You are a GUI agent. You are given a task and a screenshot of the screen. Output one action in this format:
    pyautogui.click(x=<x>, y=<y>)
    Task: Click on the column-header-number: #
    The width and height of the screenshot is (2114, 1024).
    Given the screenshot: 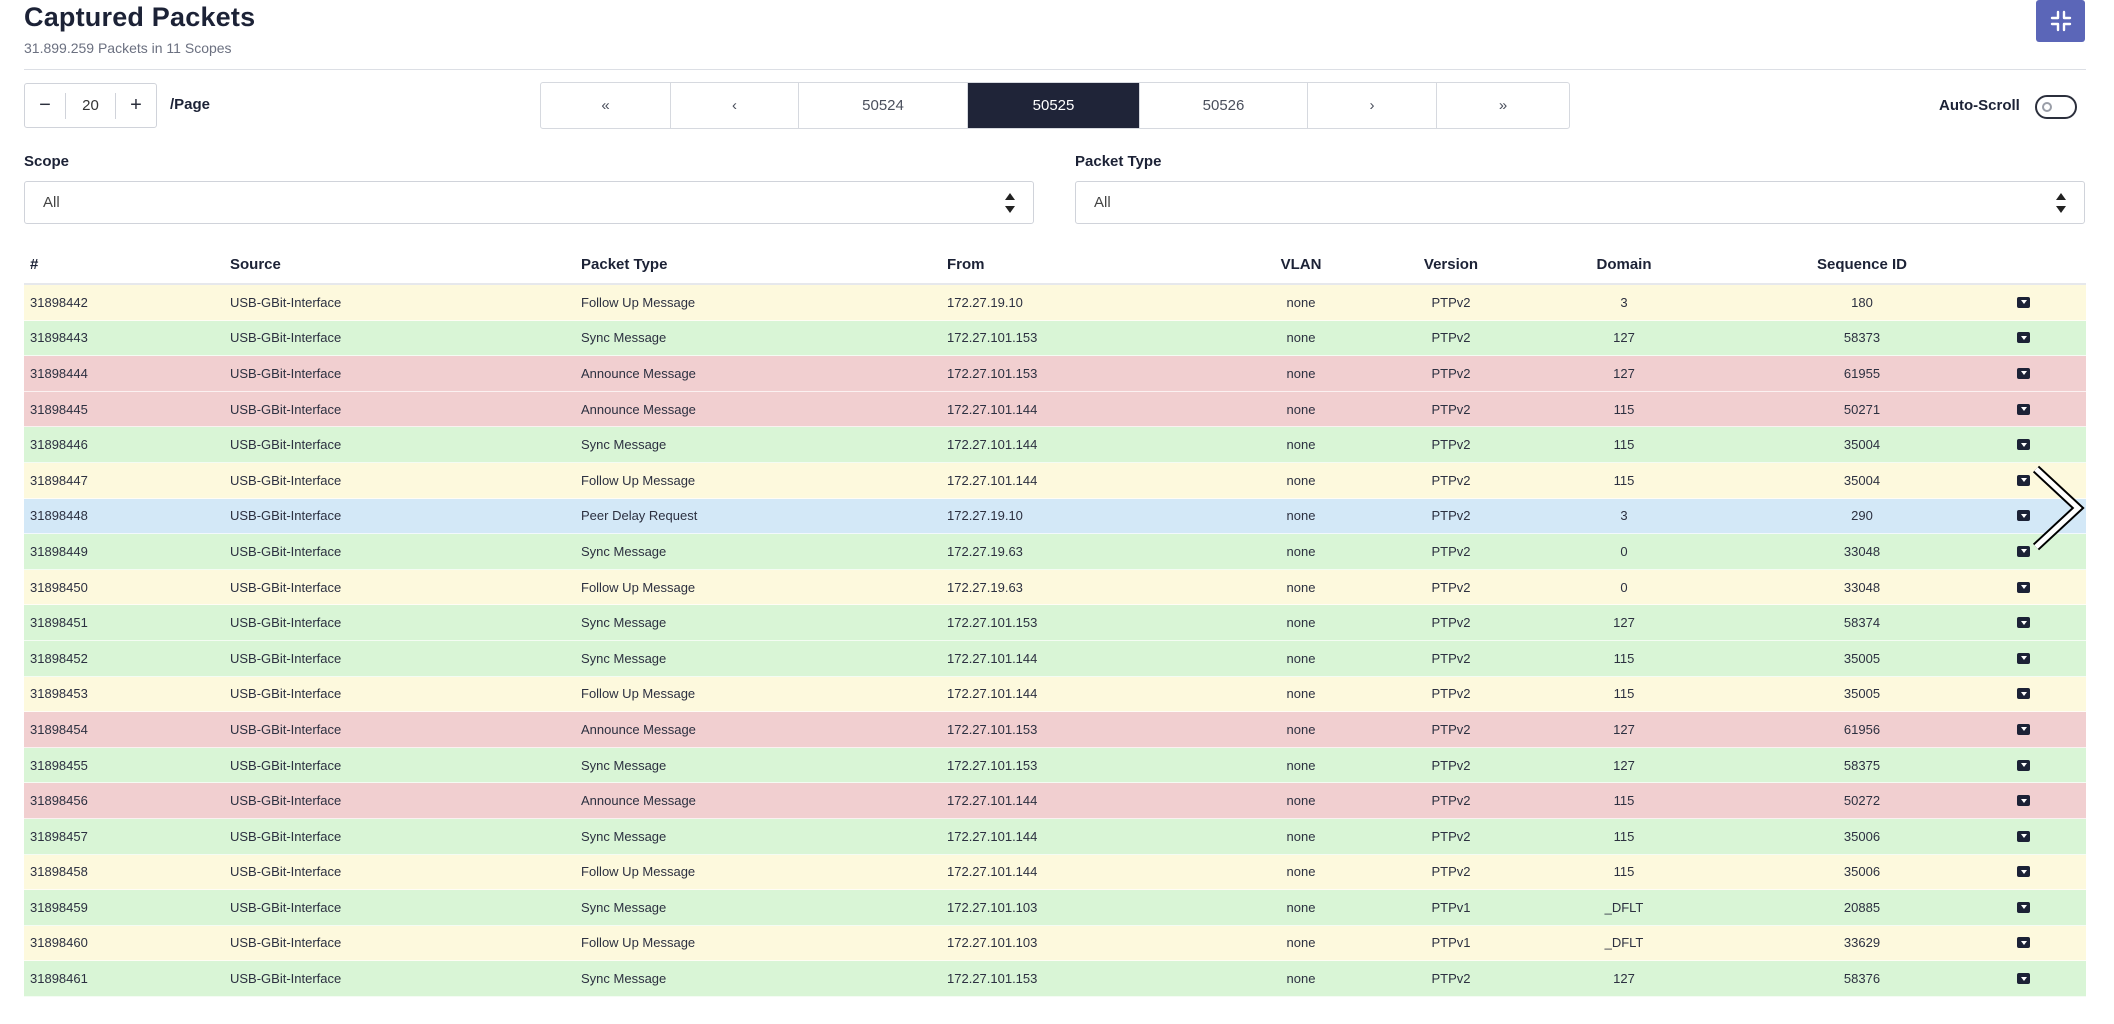 What is the action you would take?
    pyautogui.click(x=34, y=264)
    